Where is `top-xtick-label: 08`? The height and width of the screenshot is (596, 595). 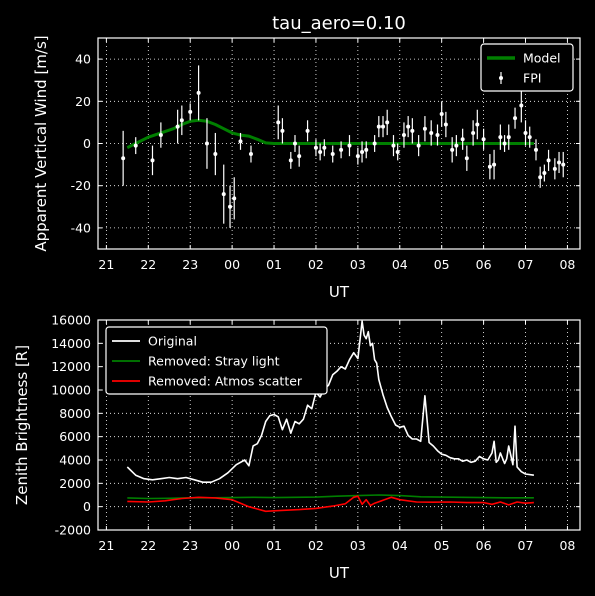
top-xtick-label: 08 is located at coordinates (567, 264).